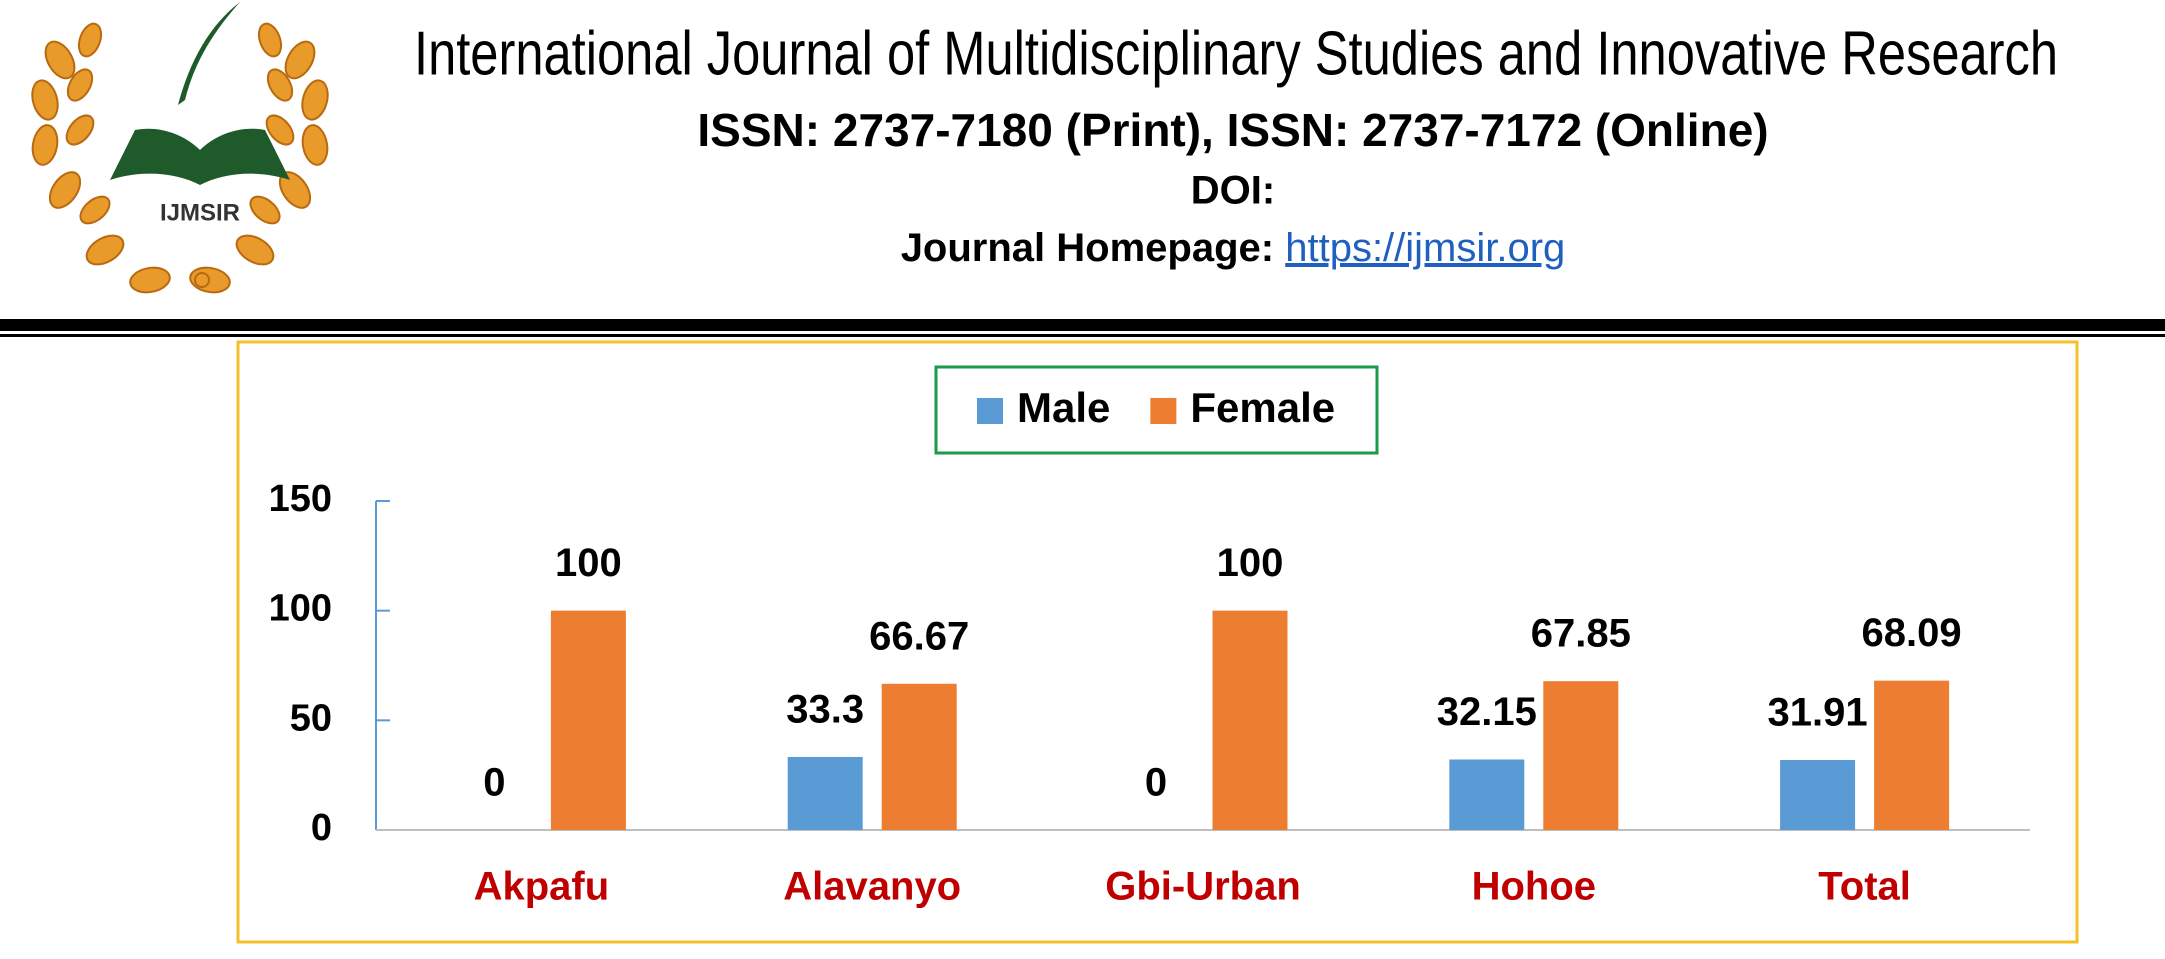 Image resolution: width=2165 pixels, height=959 pixels. What do you see at coordinates (1864, 887) in the screenshot?
I see `x-tick-label: Total` at bounding box center [1864, 887].